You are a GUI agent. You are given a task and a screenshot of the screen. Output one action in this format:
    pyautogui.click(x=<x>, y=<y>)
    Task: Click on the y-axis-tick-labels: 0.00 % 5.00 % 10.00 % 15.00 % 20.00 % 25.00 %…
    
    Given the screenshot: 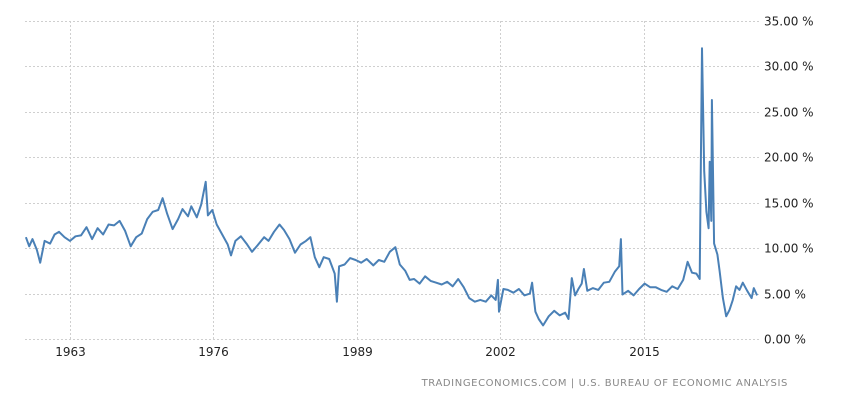 What is the action you would take?
    pyautogui.click(x=789, y=181)
    